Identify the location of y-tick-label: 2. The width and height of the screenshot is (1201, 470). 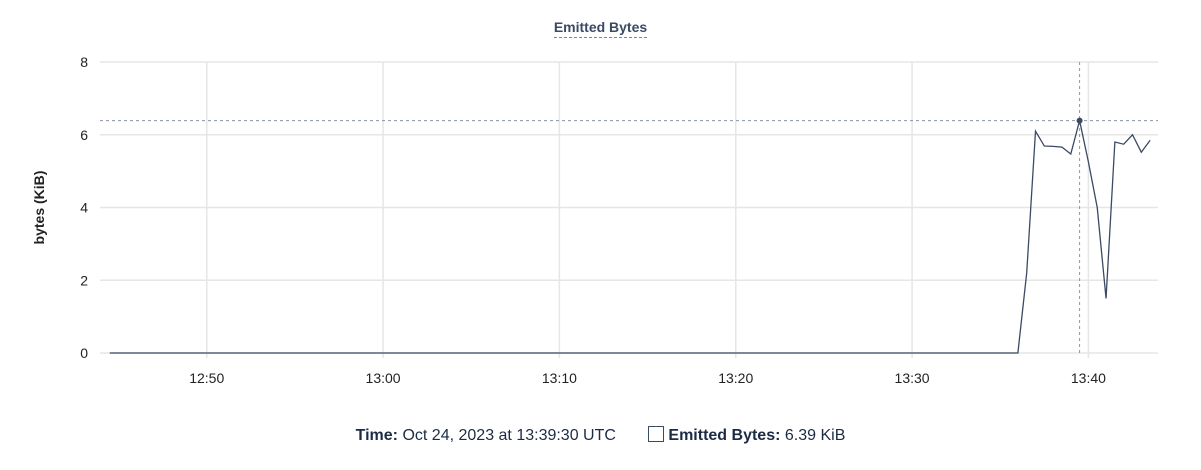
(84, 280).